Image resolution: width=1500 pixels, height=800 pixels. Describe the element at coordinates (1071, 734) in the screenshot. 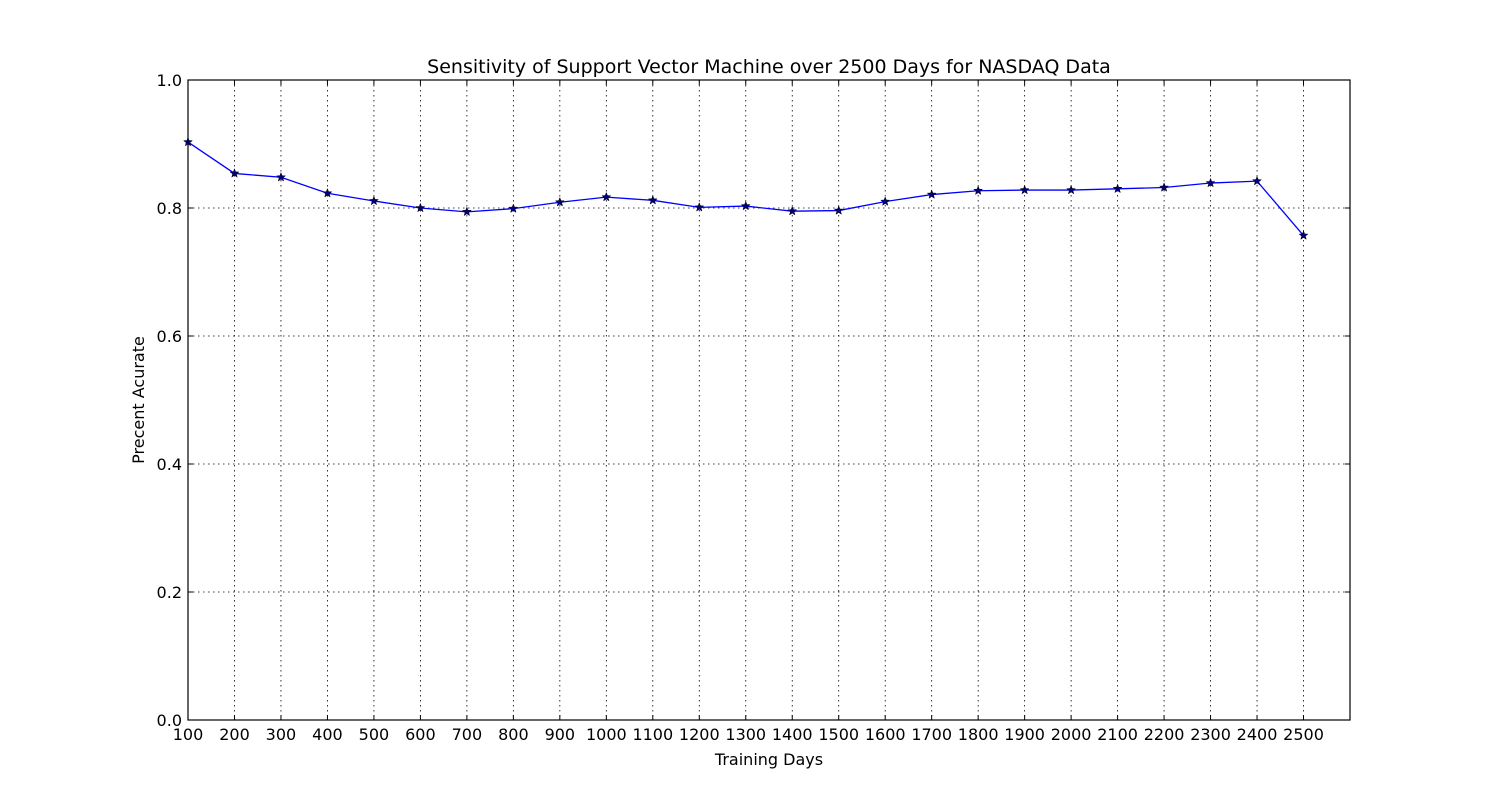

I see `x-tick-label: 2000` at that location.